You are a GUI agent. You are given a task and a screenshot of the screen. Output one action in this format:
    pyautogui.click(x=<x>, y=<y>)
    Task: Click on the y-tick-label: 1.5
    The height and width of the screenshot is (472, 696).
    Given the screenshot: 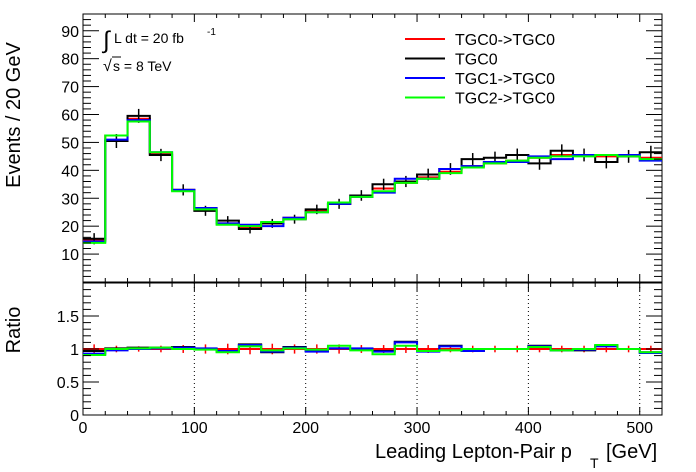 What is the action you would take?
    pyautogui.click(x=68, y=317)
    